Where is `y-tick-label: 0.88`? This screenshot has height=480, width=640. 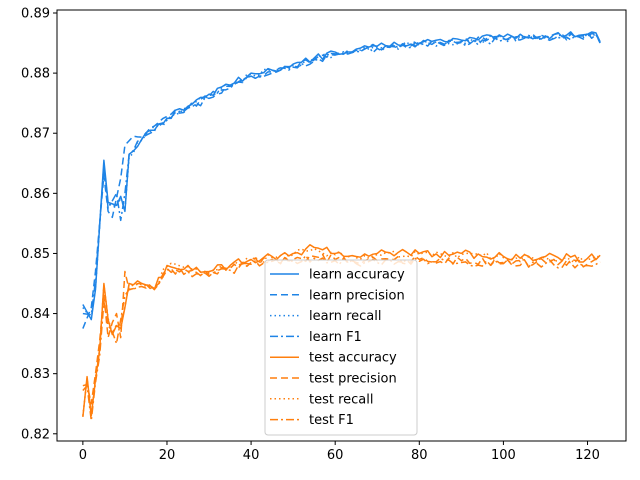 y-tick-label: 0.88 is located at coordinates (35, 74).